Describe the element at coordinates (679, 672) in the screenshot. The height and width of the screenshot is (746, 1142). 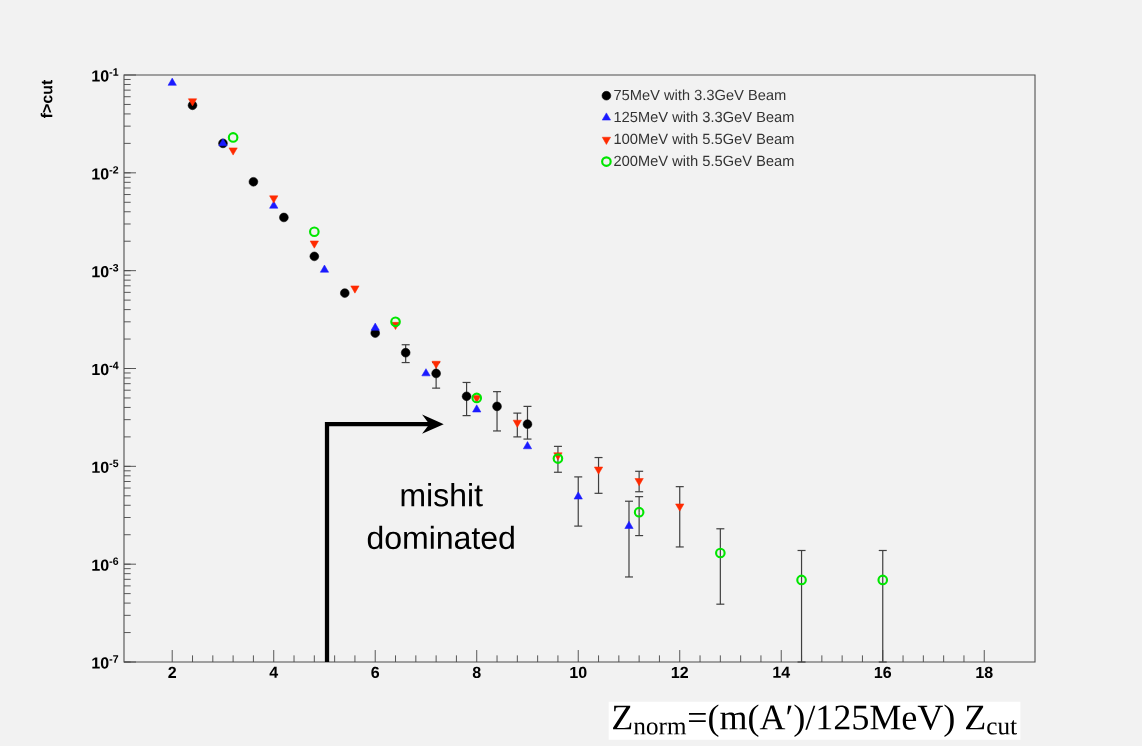
I see `x-tick-label: 12` at that location.